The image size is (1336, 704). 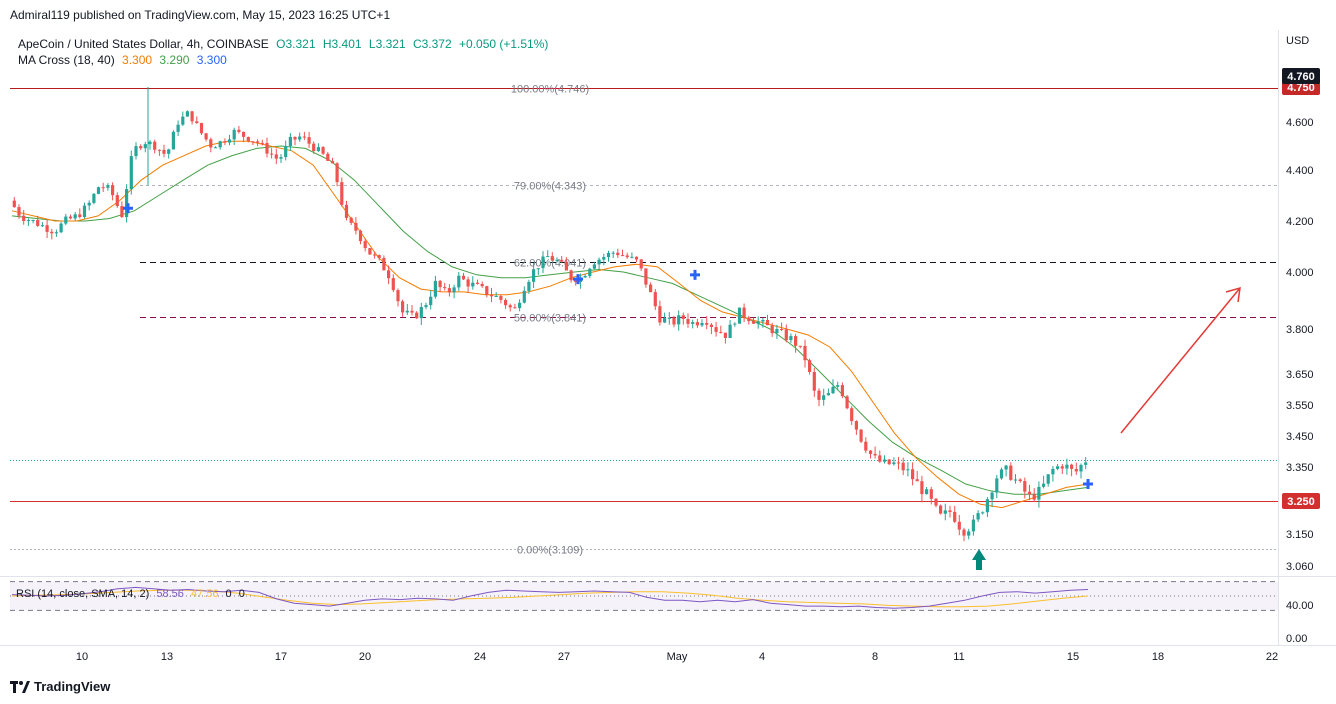 I want to click on rsi-label: RSI (14, close, SMA, 14, 2), so click(x=83, y=594).